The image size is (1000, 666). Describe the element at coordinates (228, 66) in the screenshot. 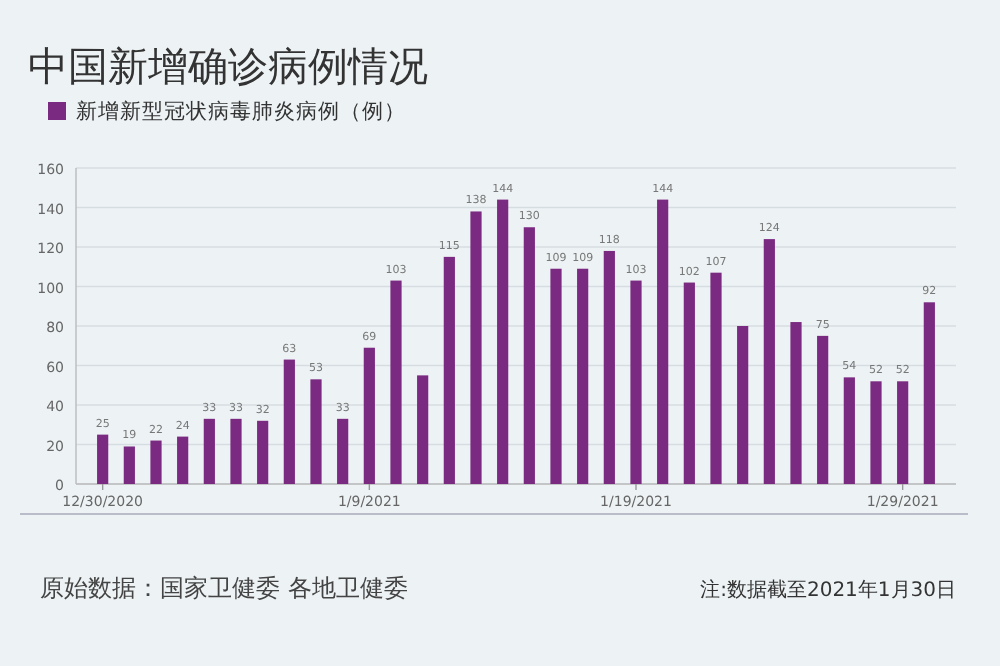

I see `chart-title: 中国新增确诊病例情况` at that location.